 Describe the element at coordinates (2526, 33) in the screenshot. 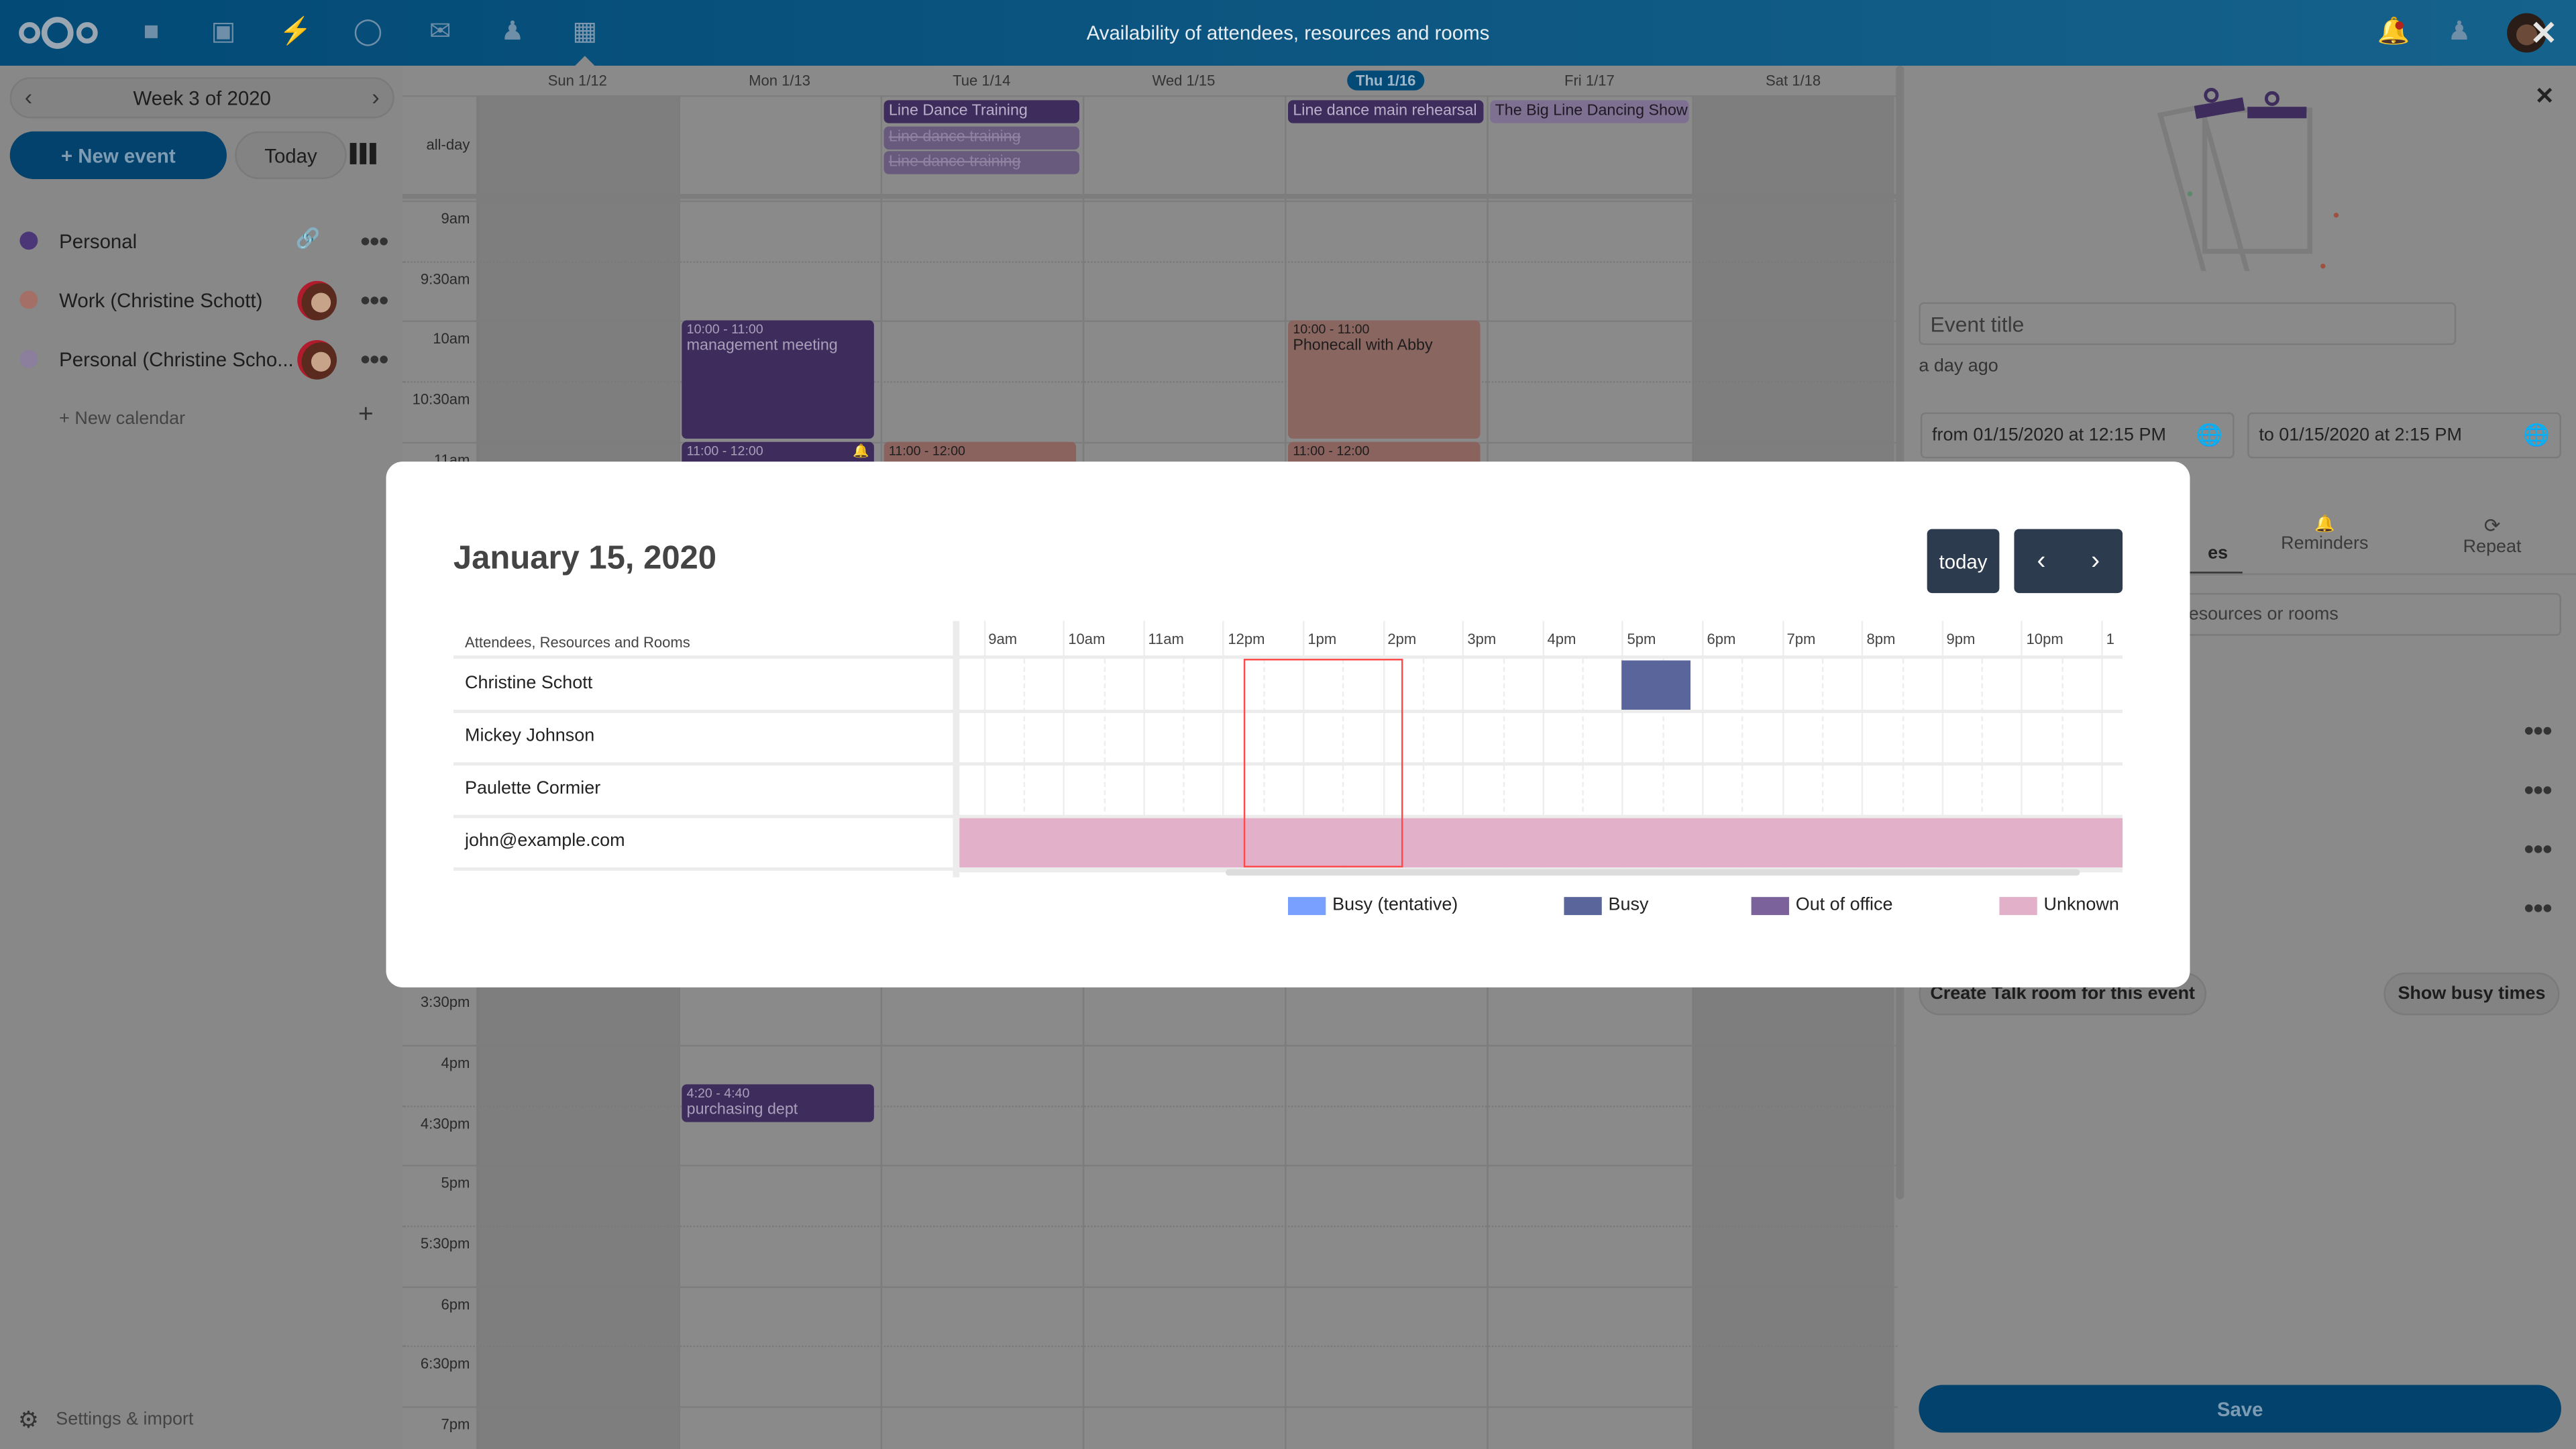

I see `user-avatar` at that location.